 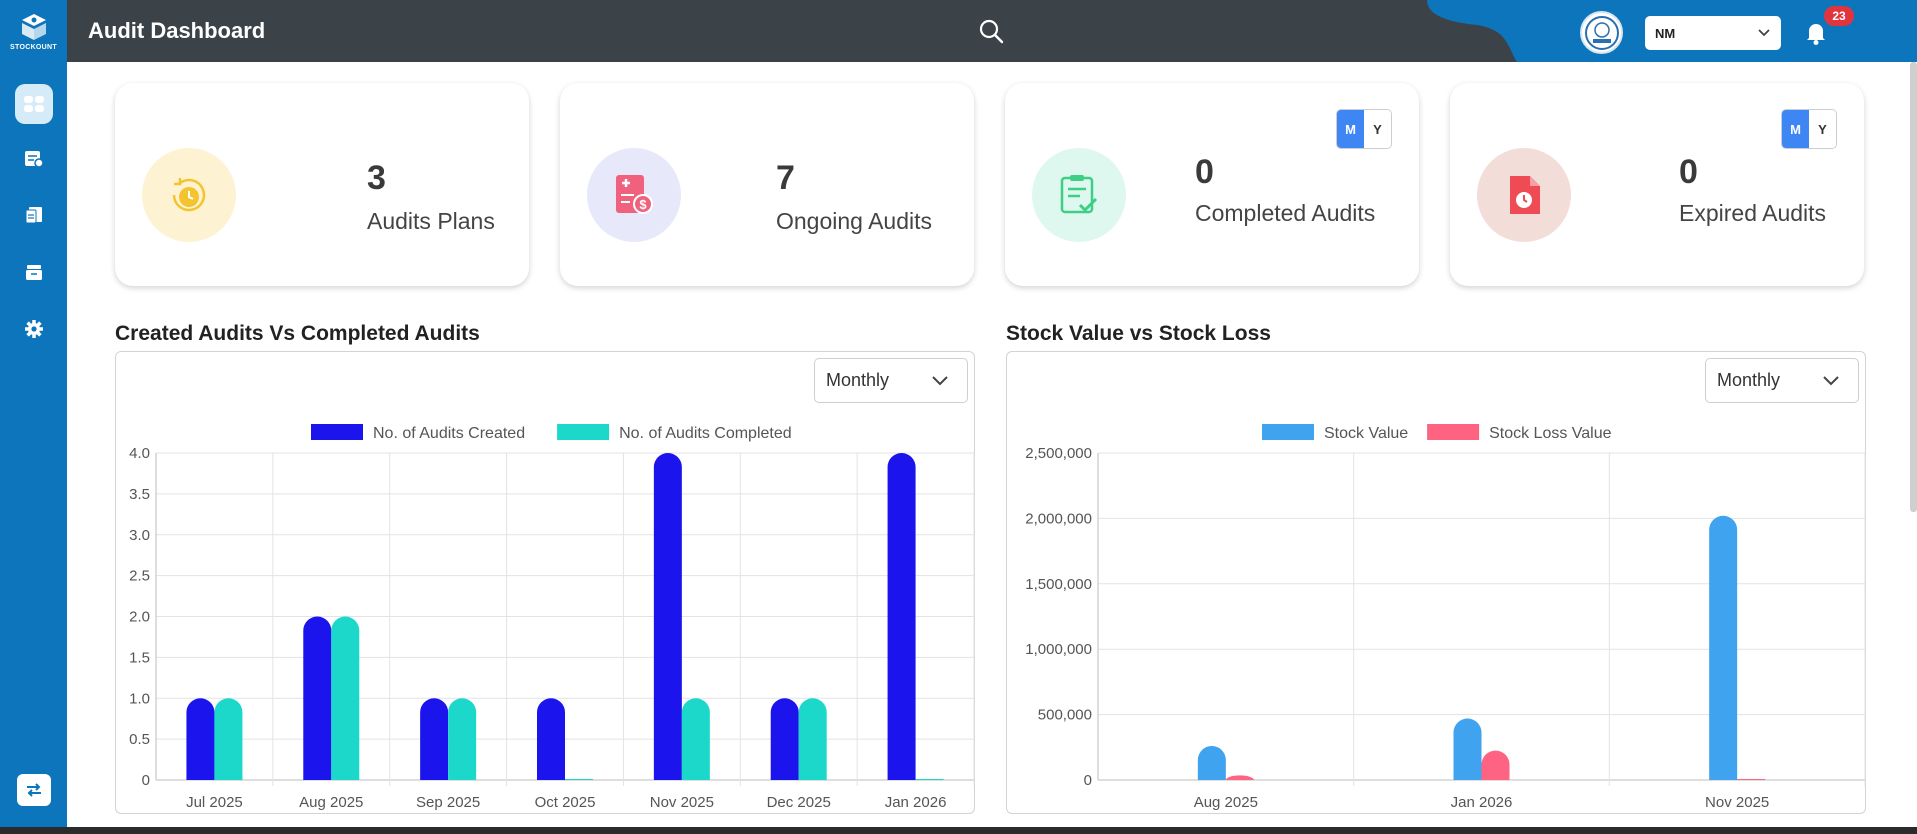 What do you see at coordinates (376, 178) in the screenshot?
I see `audit-plans-count: 3` at bounding box center [376, 178].